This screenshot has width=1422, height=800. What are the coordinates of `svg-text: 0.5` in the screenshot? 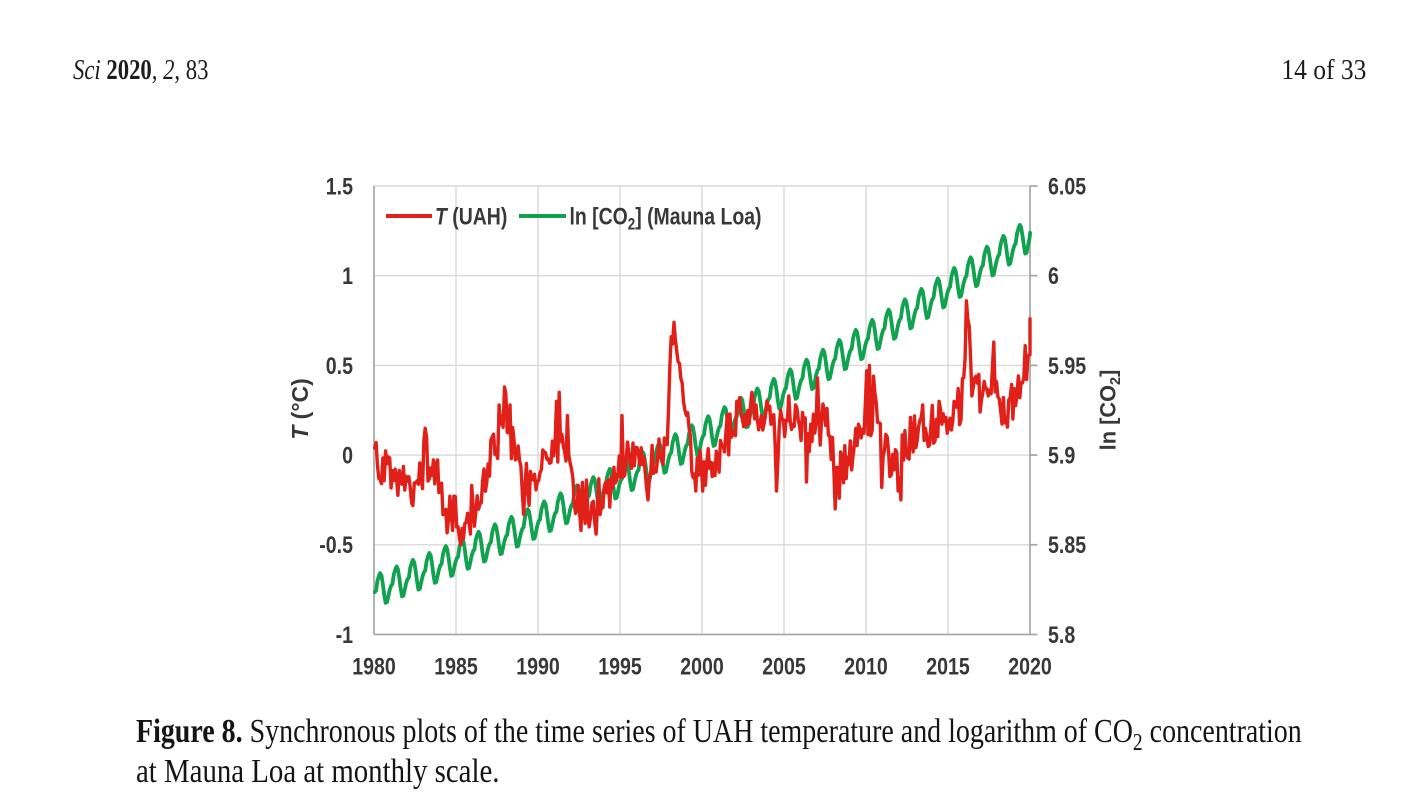 It's located at (339, 365).